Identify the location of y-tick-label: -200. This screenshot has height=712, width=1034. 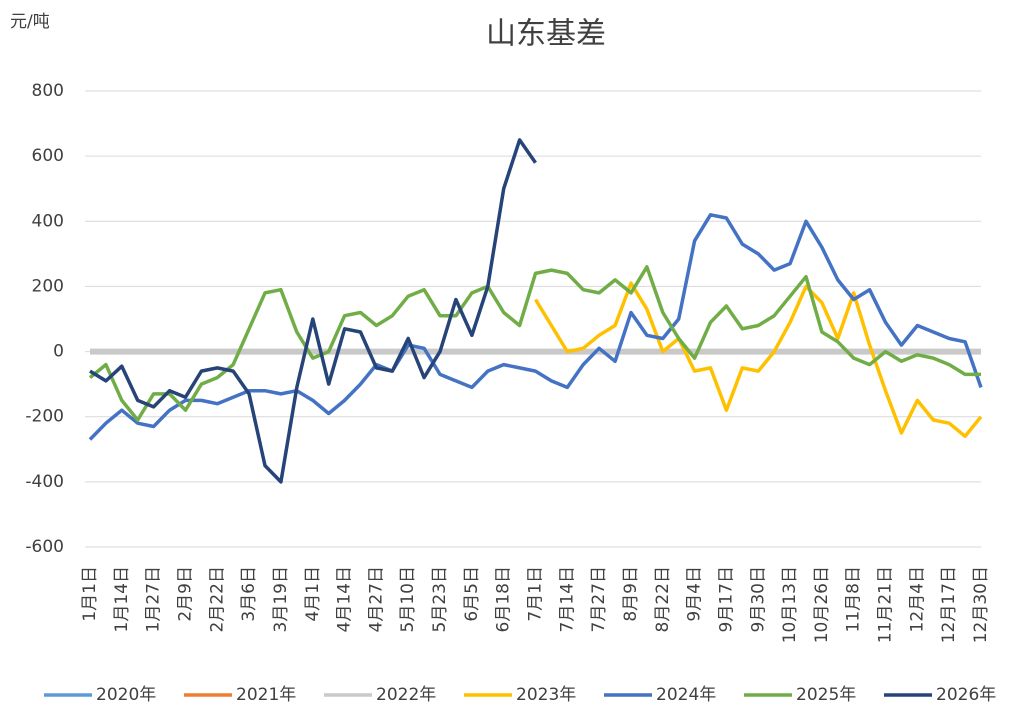
(44, 417).